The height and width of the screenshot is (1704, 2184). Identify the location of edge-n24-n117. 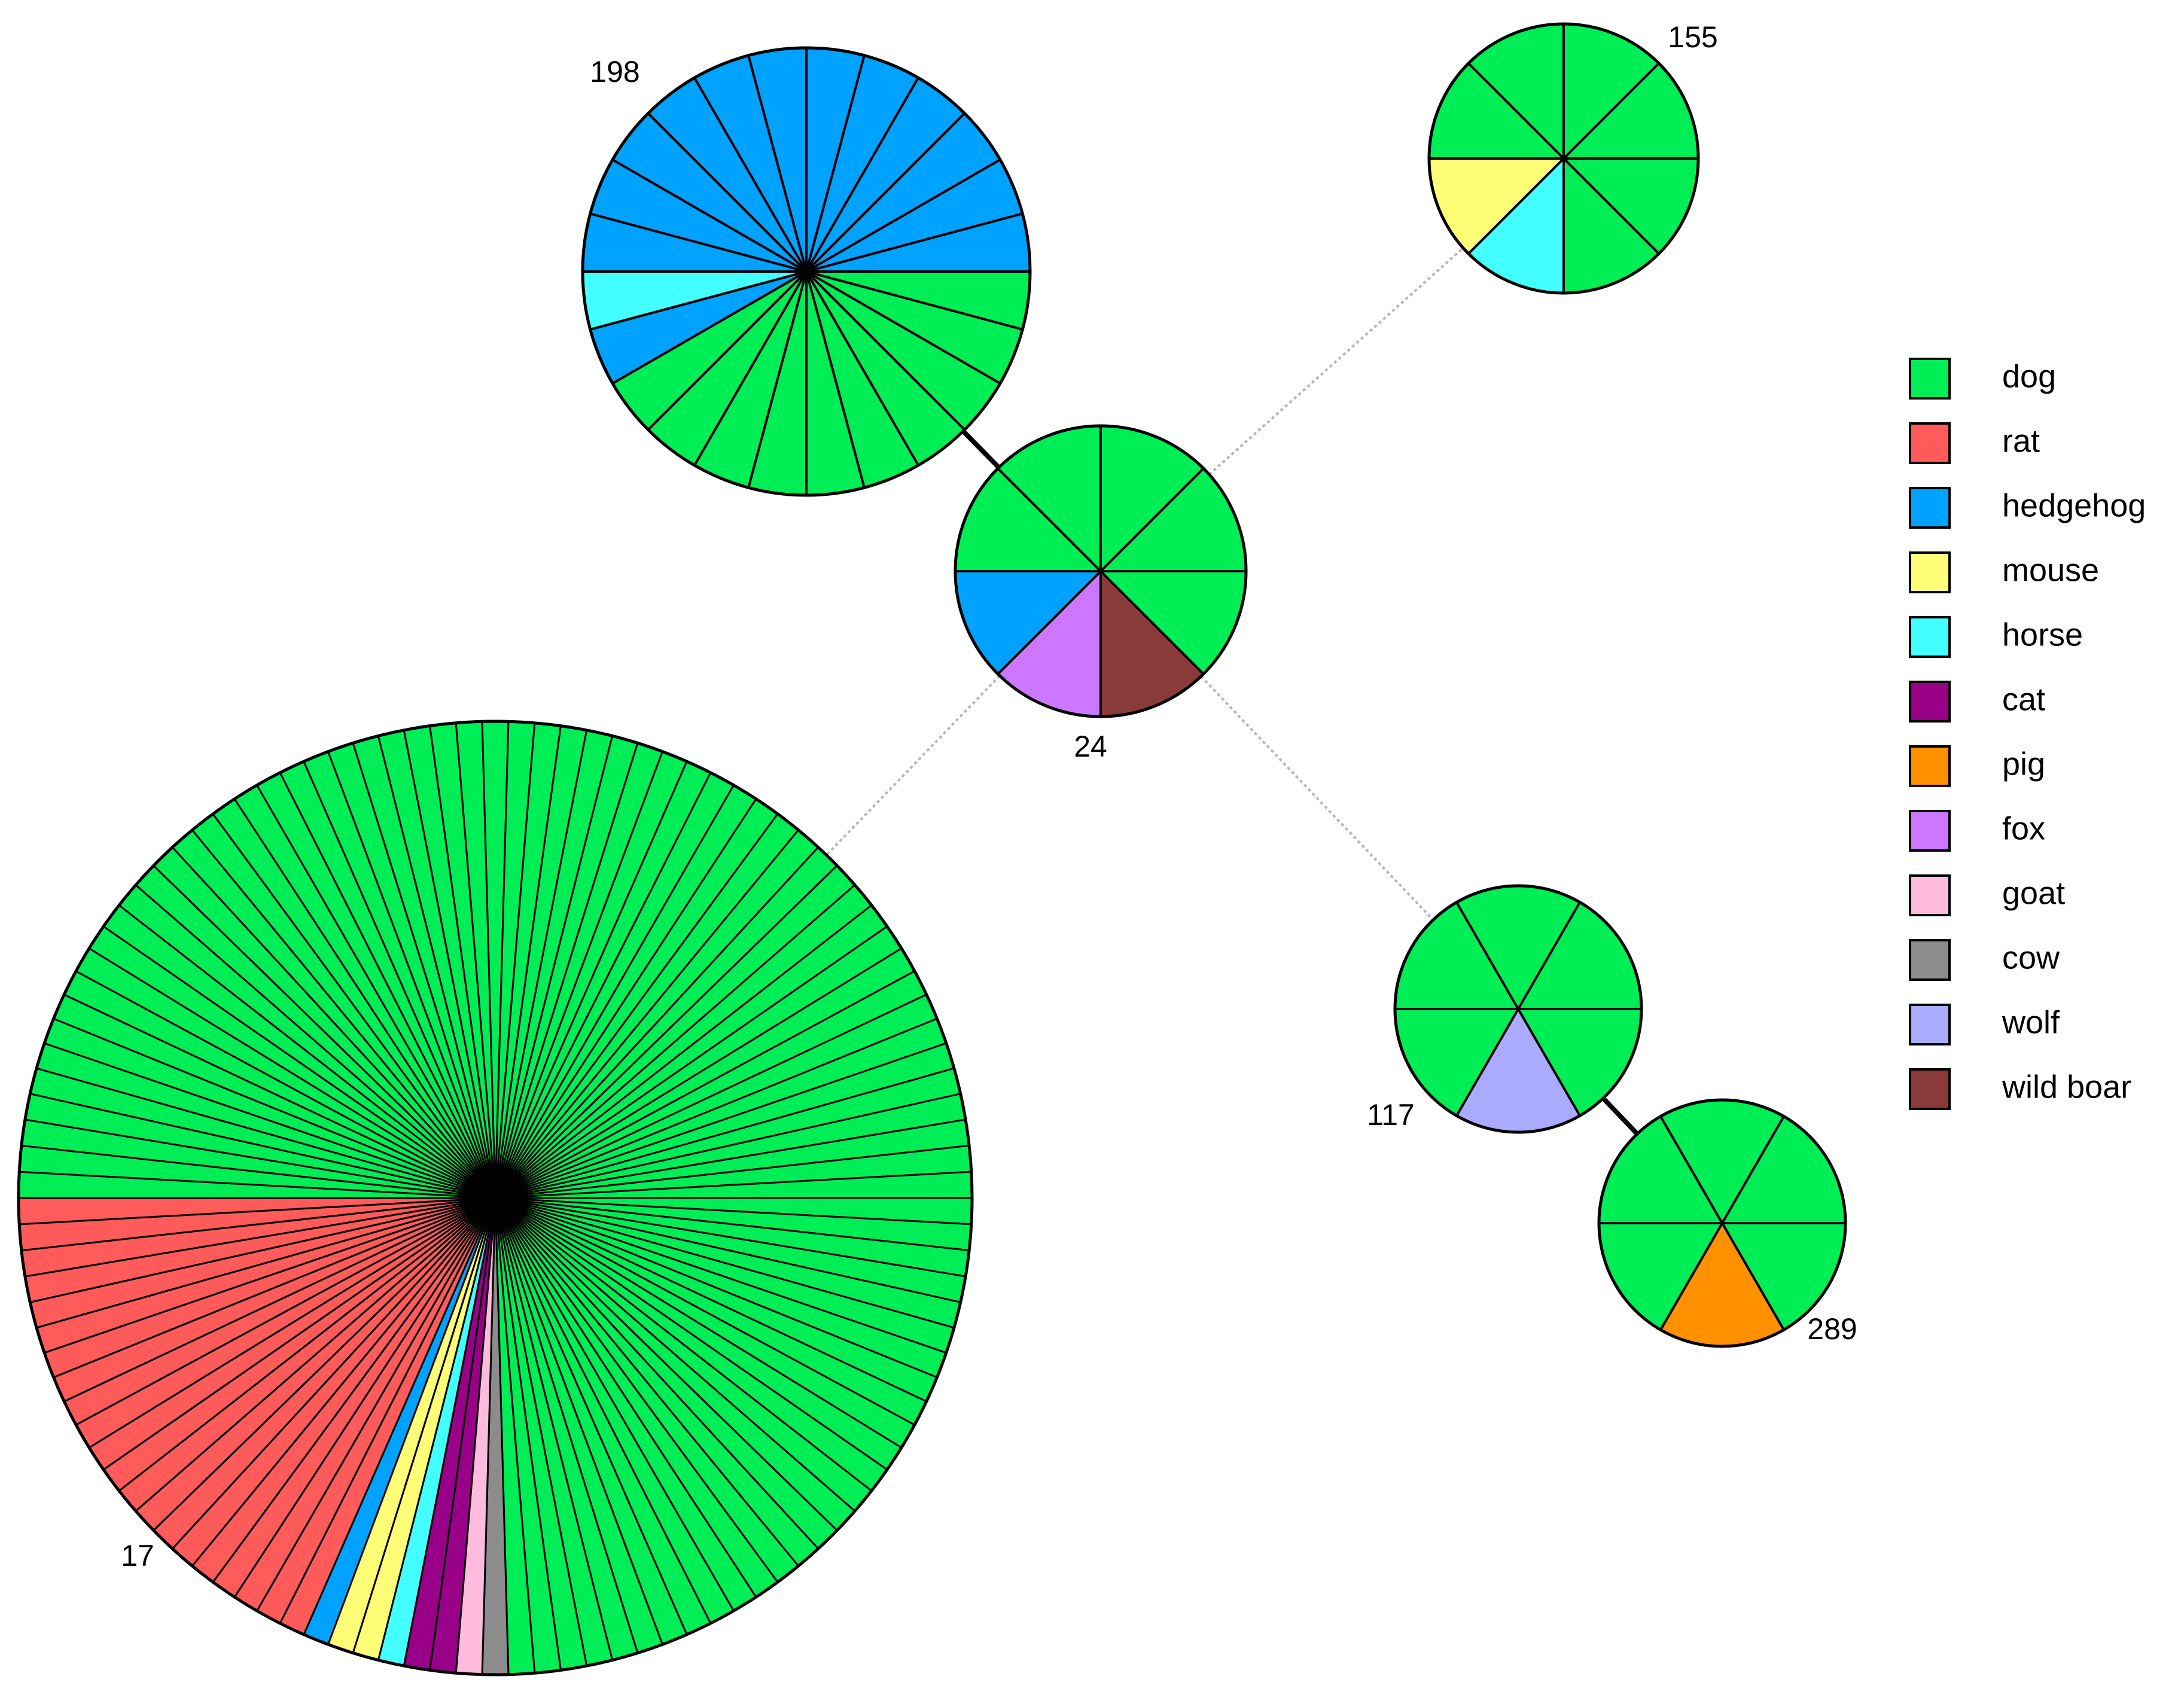
(1317, 798).